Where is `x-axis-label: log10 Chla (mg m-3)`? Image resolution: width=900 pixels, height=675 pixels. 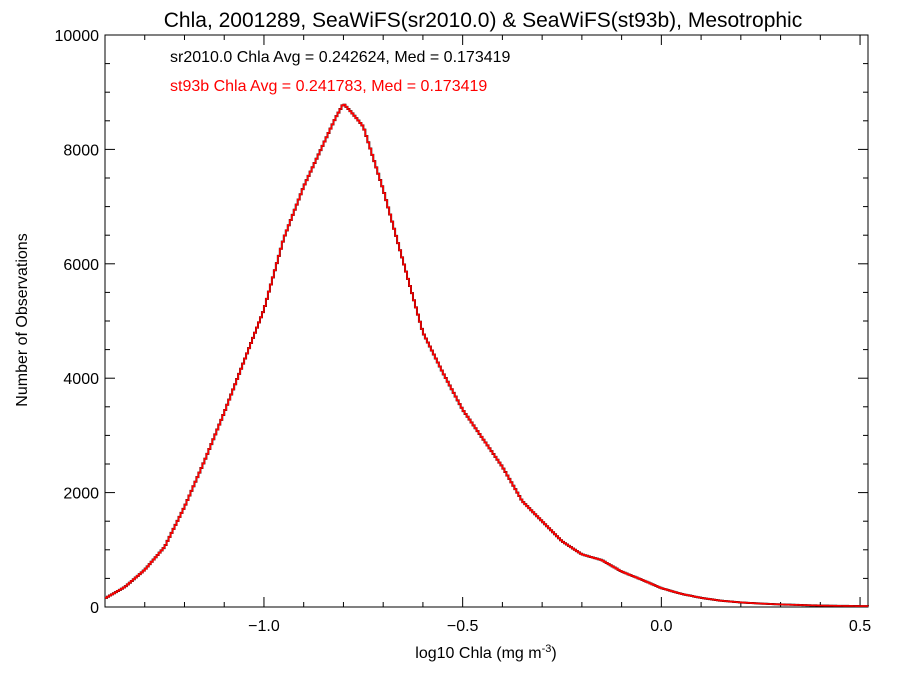
x-axis-label: log10 Chla (mg m-3) is located at coordinates (485, 652).